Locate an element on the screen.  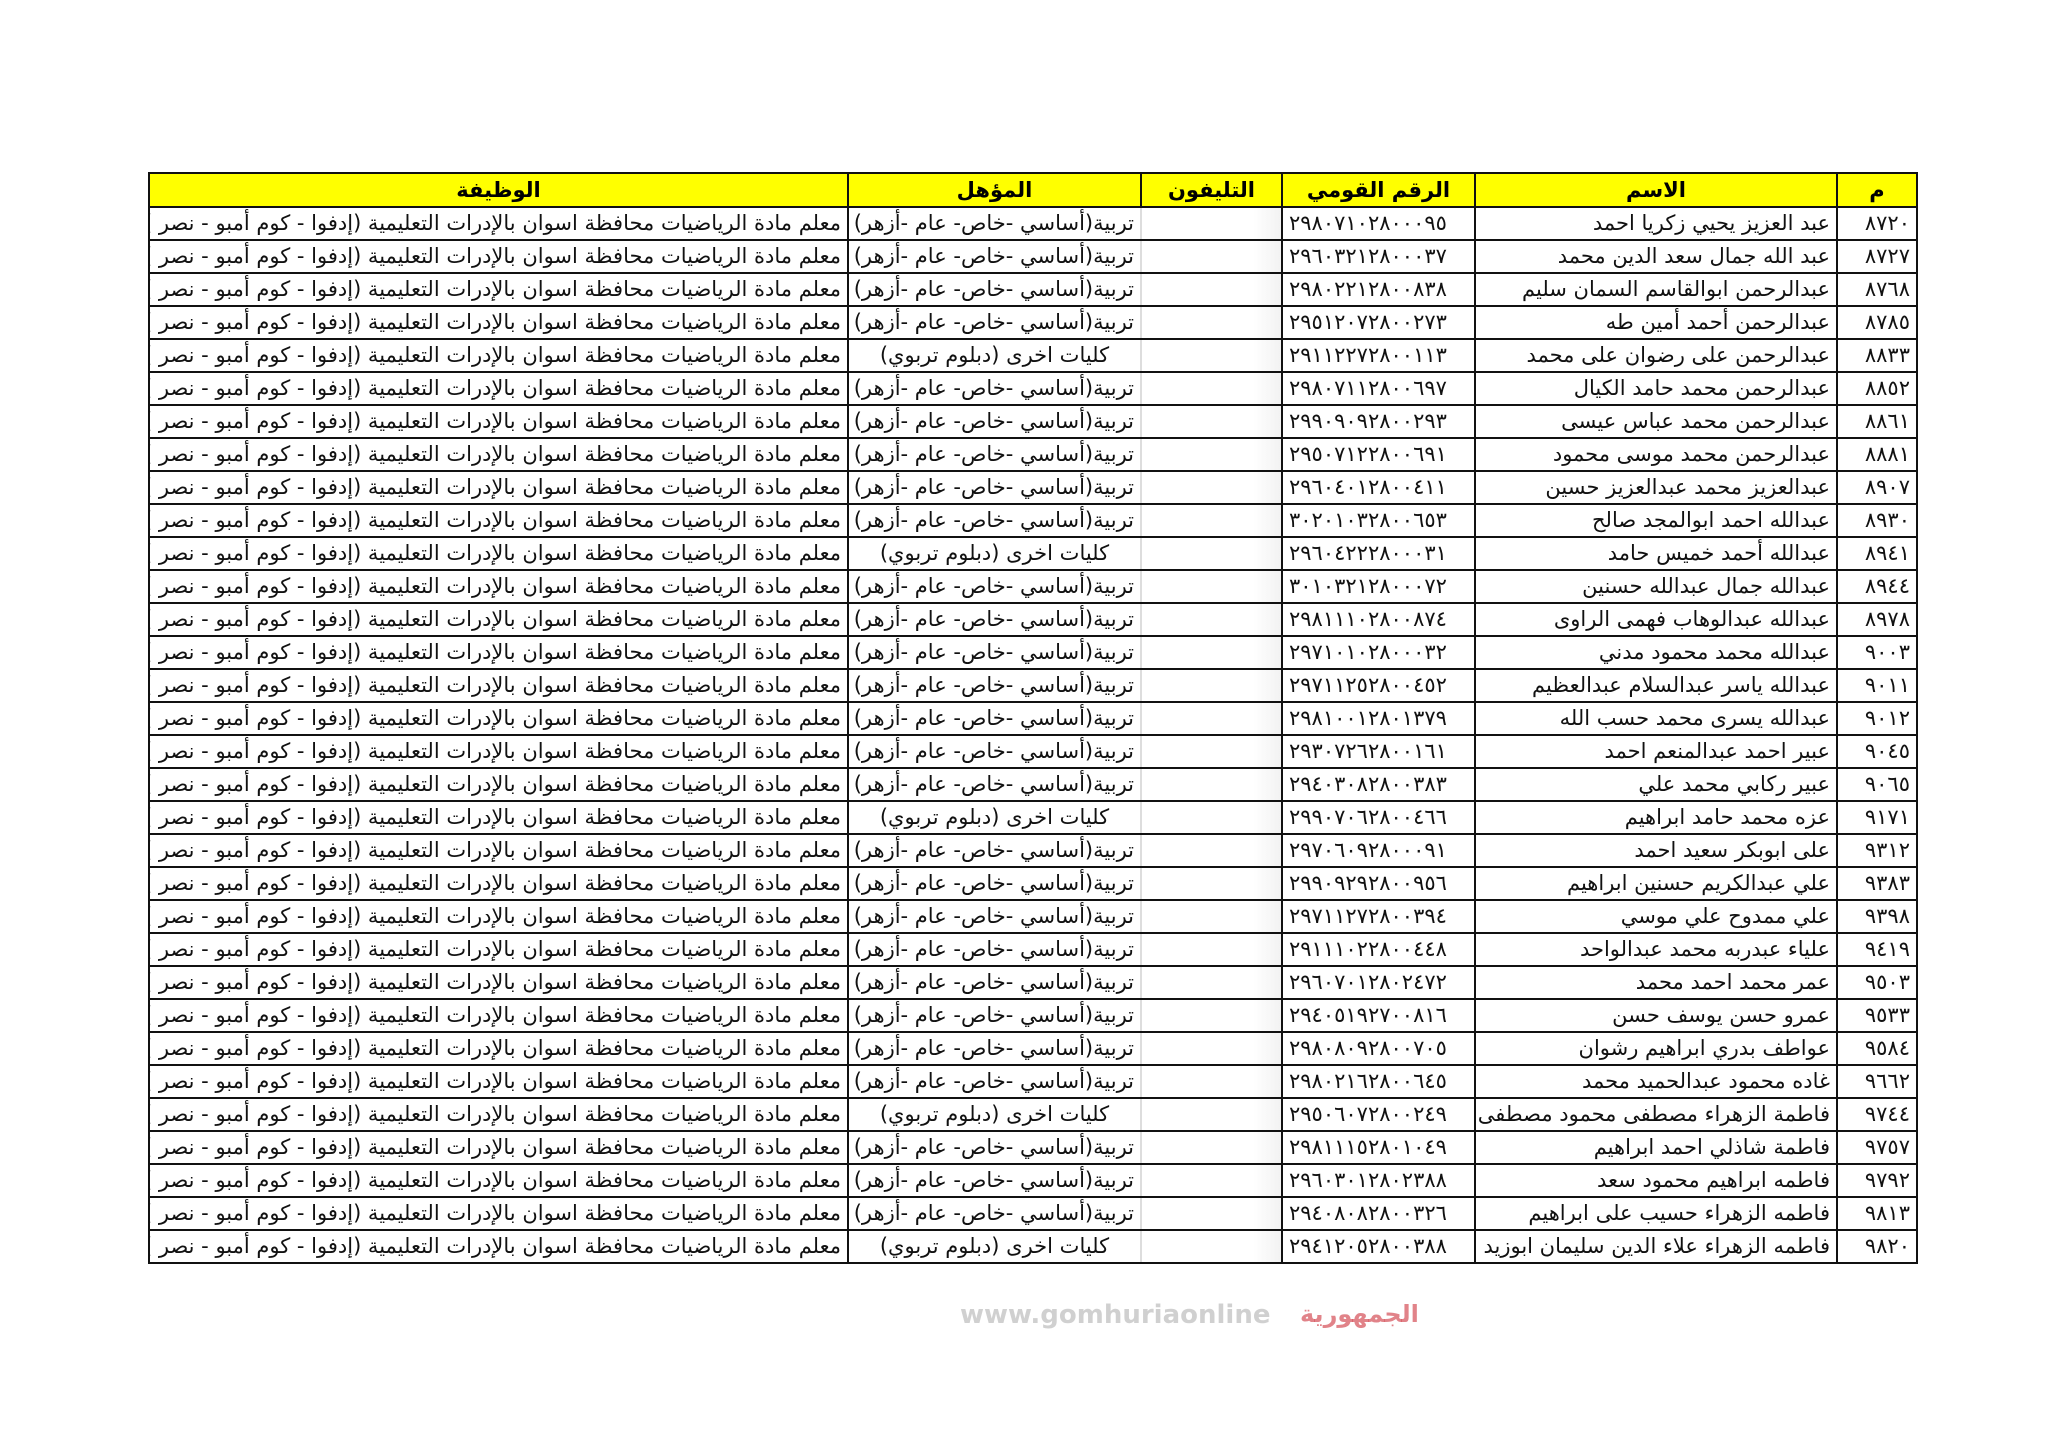
cell-serial: ٩٠٦٥ is located at coordinates (1877, 784).